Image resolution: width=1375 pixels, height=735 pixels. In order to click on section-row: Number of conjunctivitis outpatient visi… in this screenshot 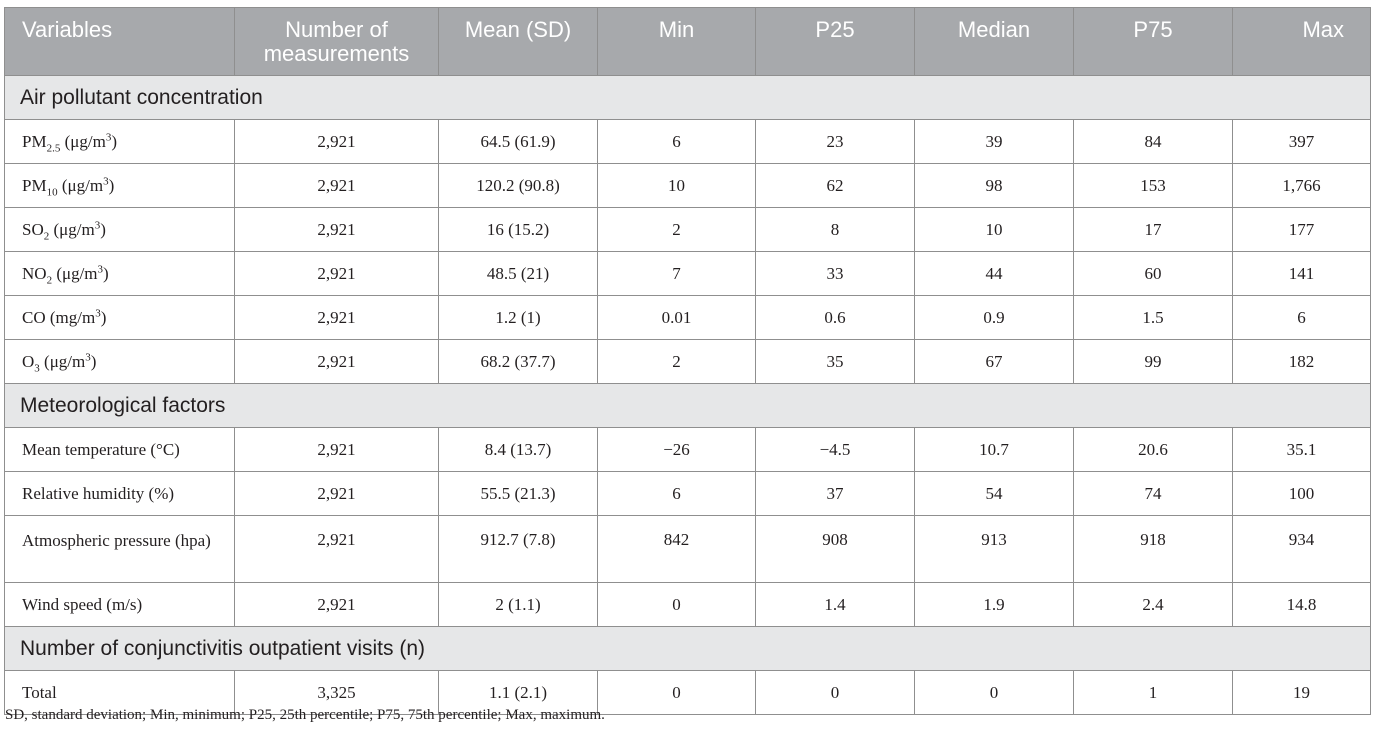, I will do `click(687, 648)`.